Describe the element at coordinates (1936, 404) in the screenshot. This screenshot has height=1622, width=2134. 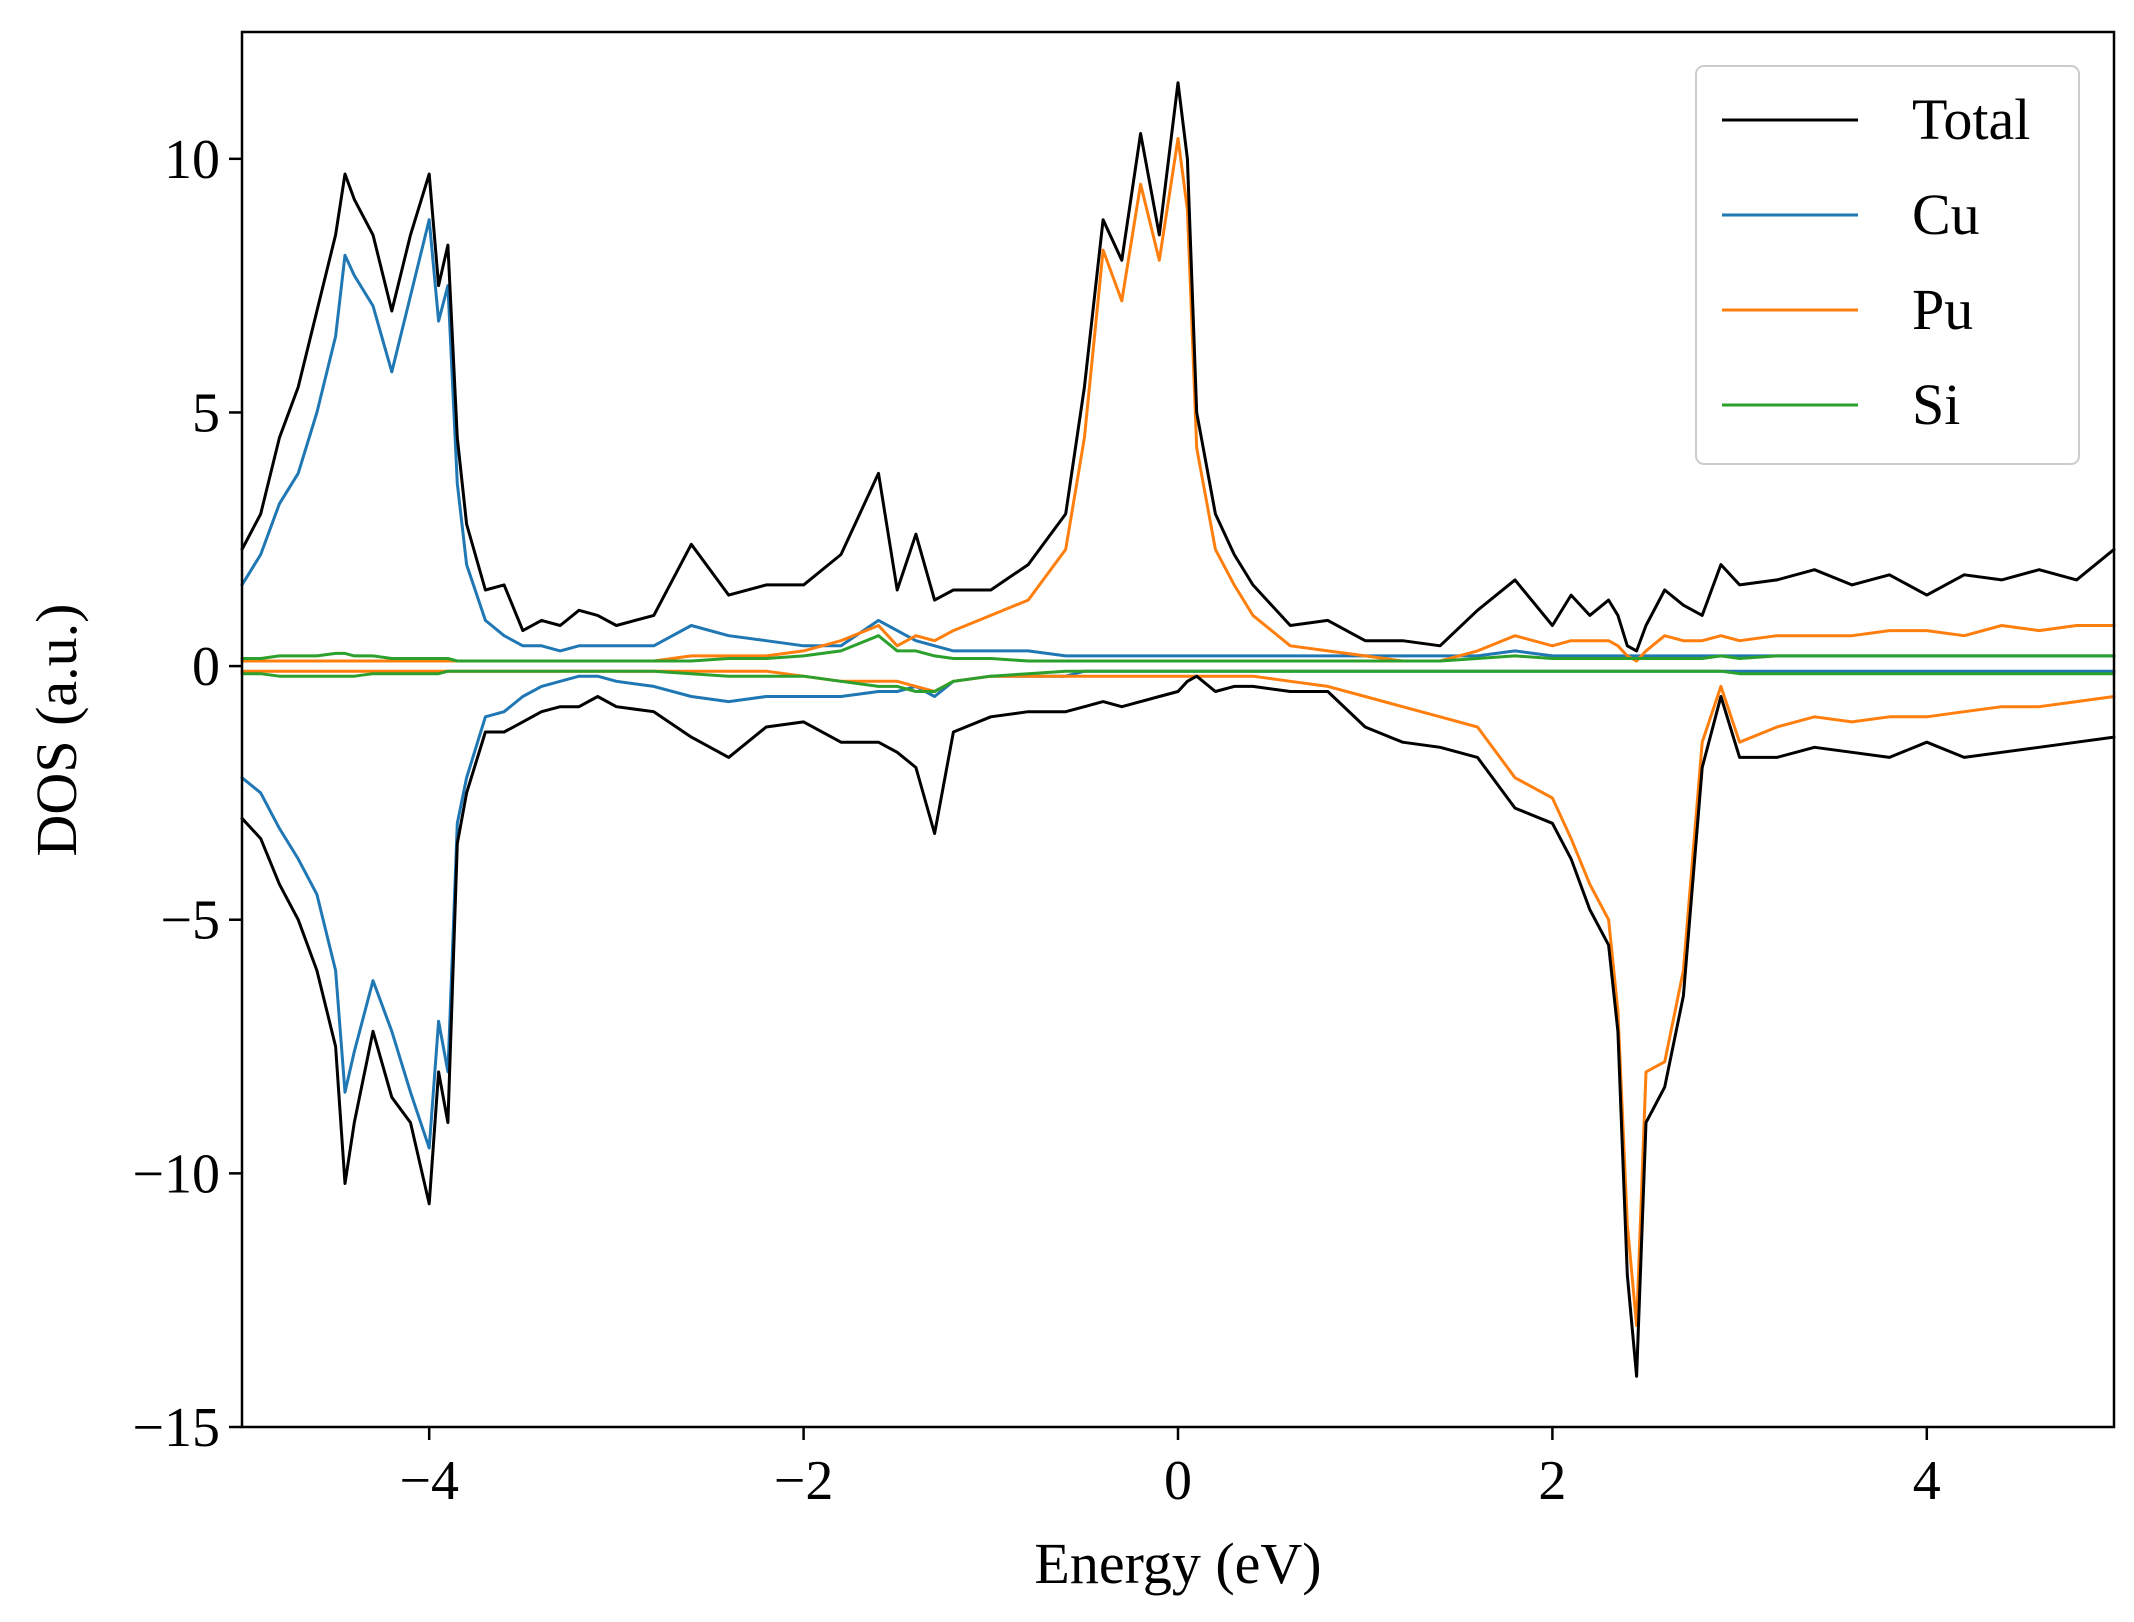
I see `legend-label-si: Si` at that location.